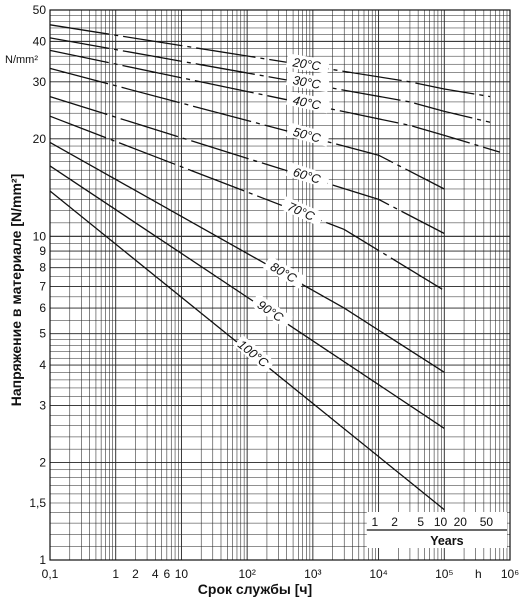  What do you see at coordinates (42, 268) in the screenshot?
I see `y-tick-label: 8` at bounding box center [42, 268].